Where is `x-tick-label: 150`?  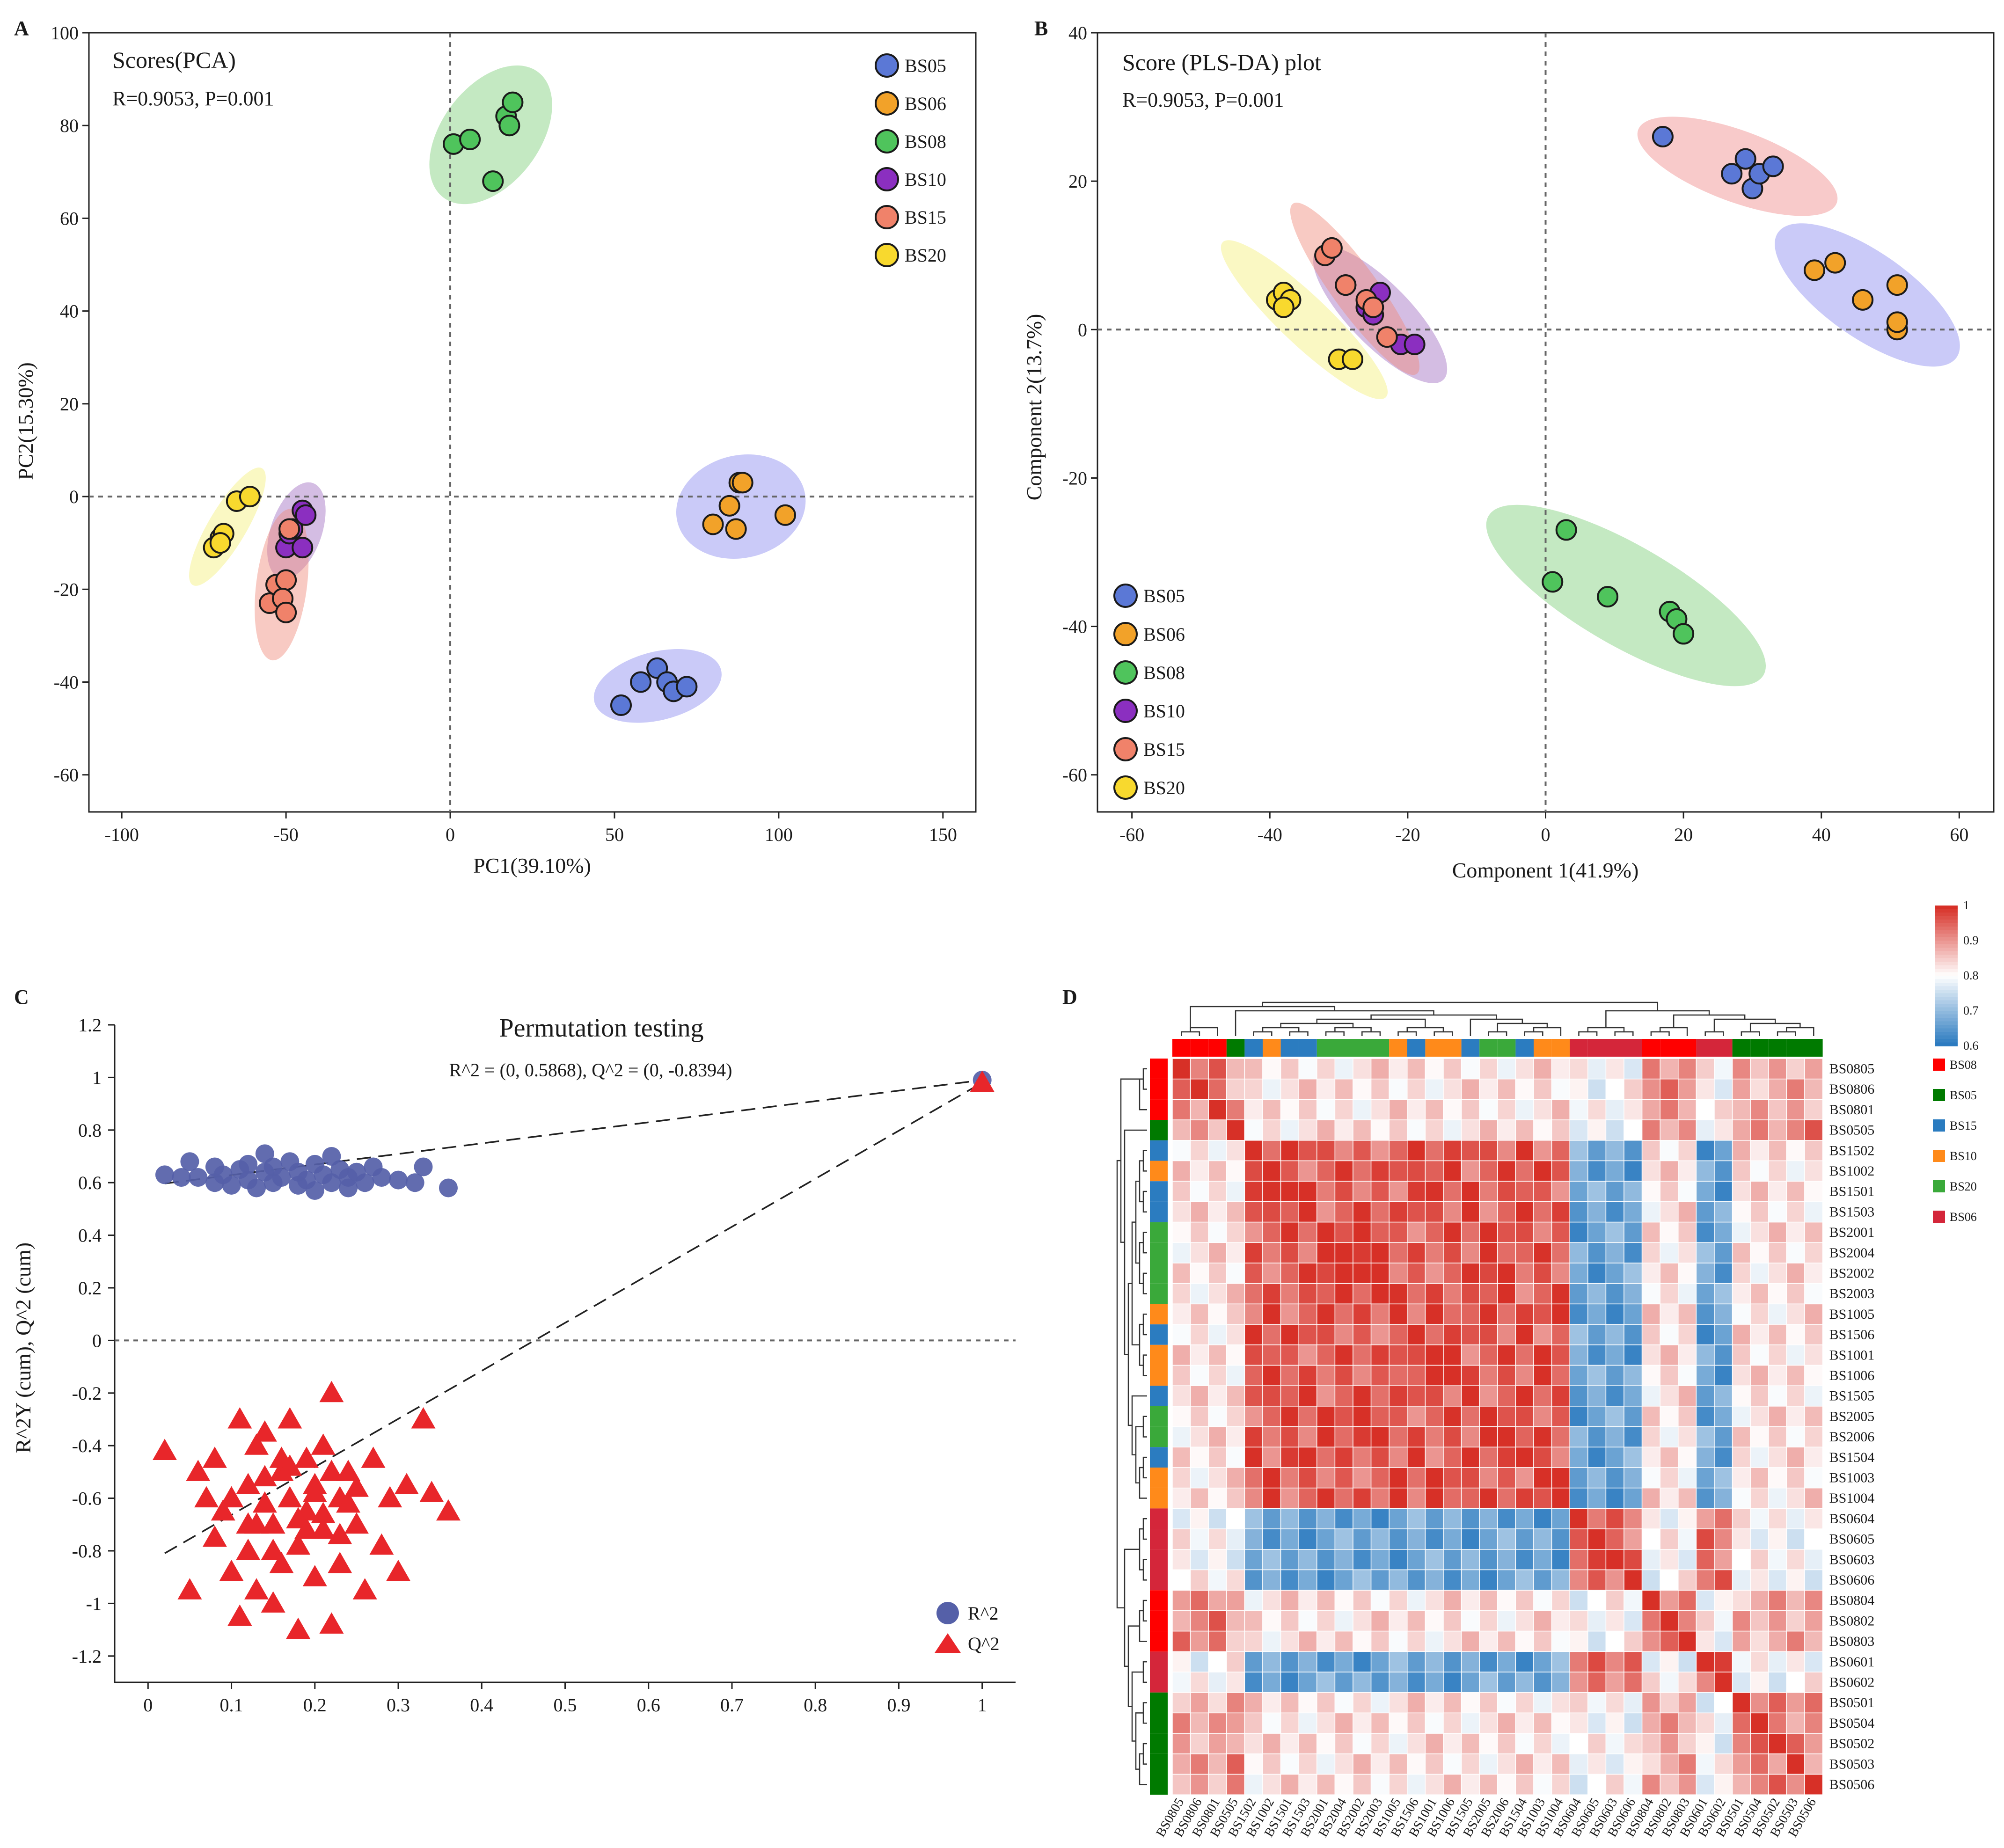
x-tick-label: 150 is located at coordinates (943, 834).